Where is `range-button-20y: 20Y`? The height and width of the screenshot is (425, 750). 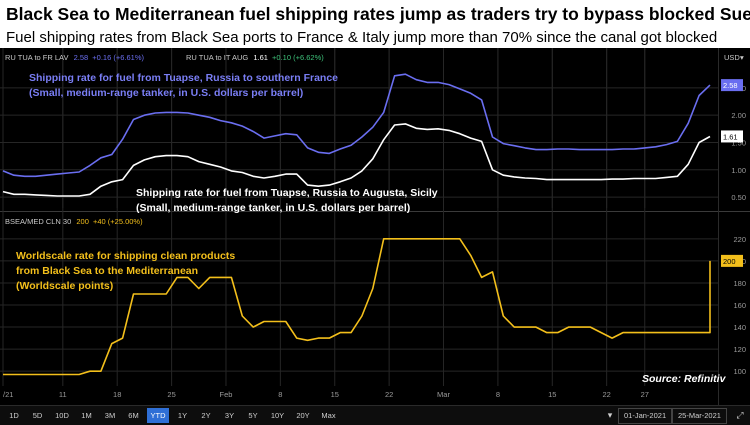 range-button-20y: 20Y is located at coordinates (303, 415).